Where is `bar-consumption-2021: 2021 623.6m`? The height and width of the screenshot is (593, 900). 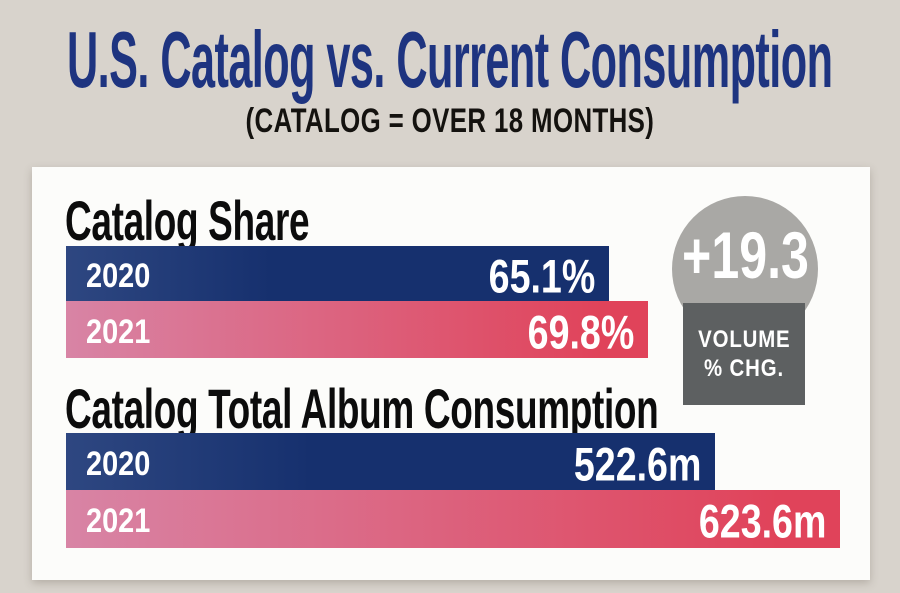 bar-consumption-2021: 2021 623.6m is located at coordinates (453, 519).